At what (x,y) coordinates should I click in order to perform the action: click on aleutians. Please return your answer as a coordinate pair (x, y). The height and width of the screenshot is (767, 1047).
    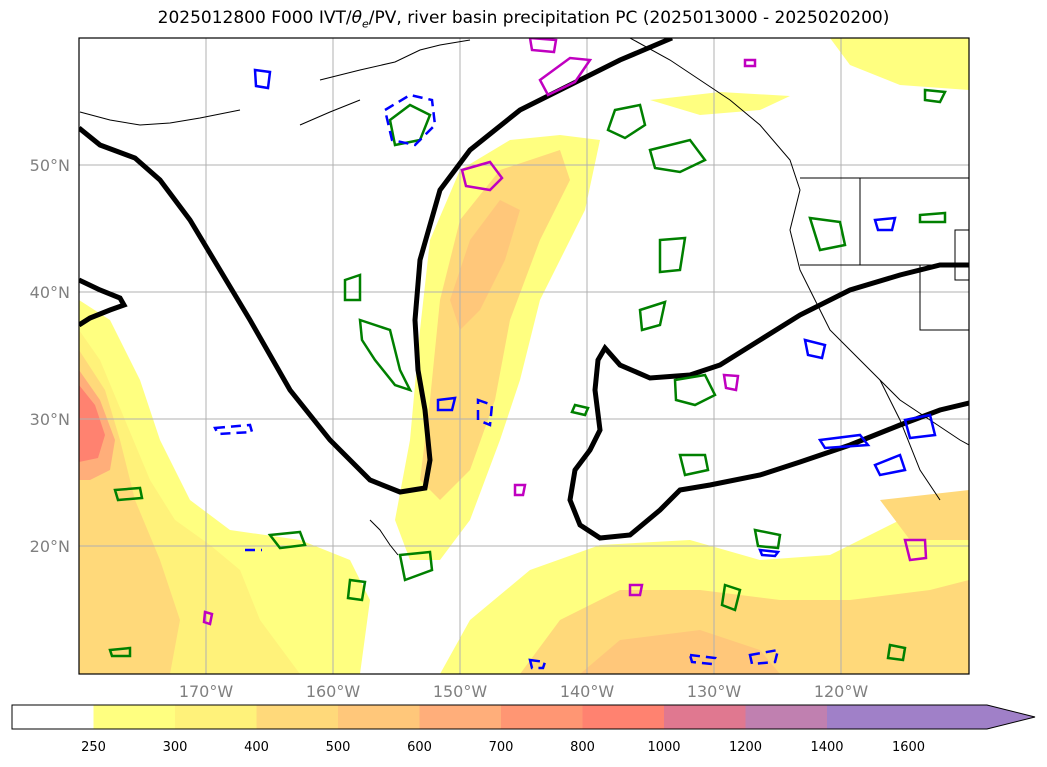
    Looking at the image, I should click on (160, 117).